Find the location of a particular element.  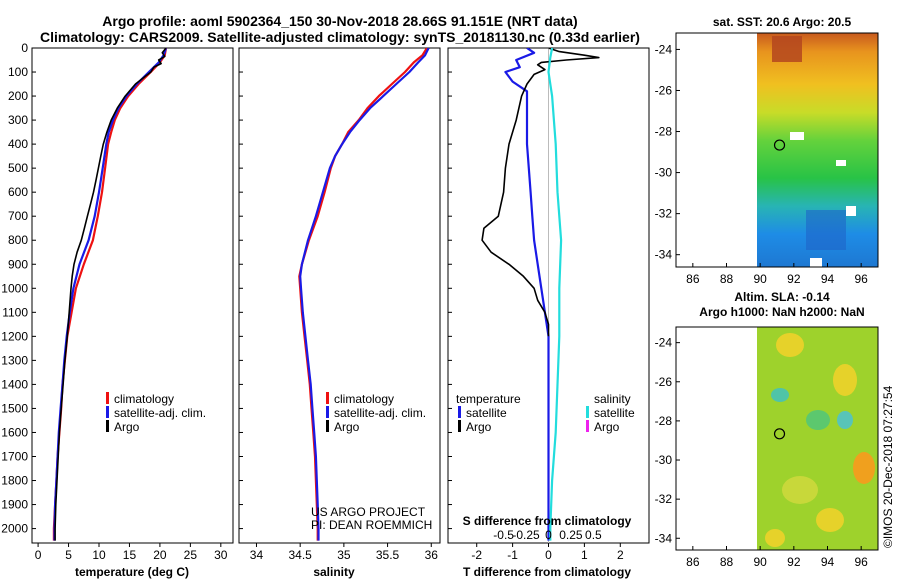

depth-tick-label: 900 is located at coordinates (18, 264).